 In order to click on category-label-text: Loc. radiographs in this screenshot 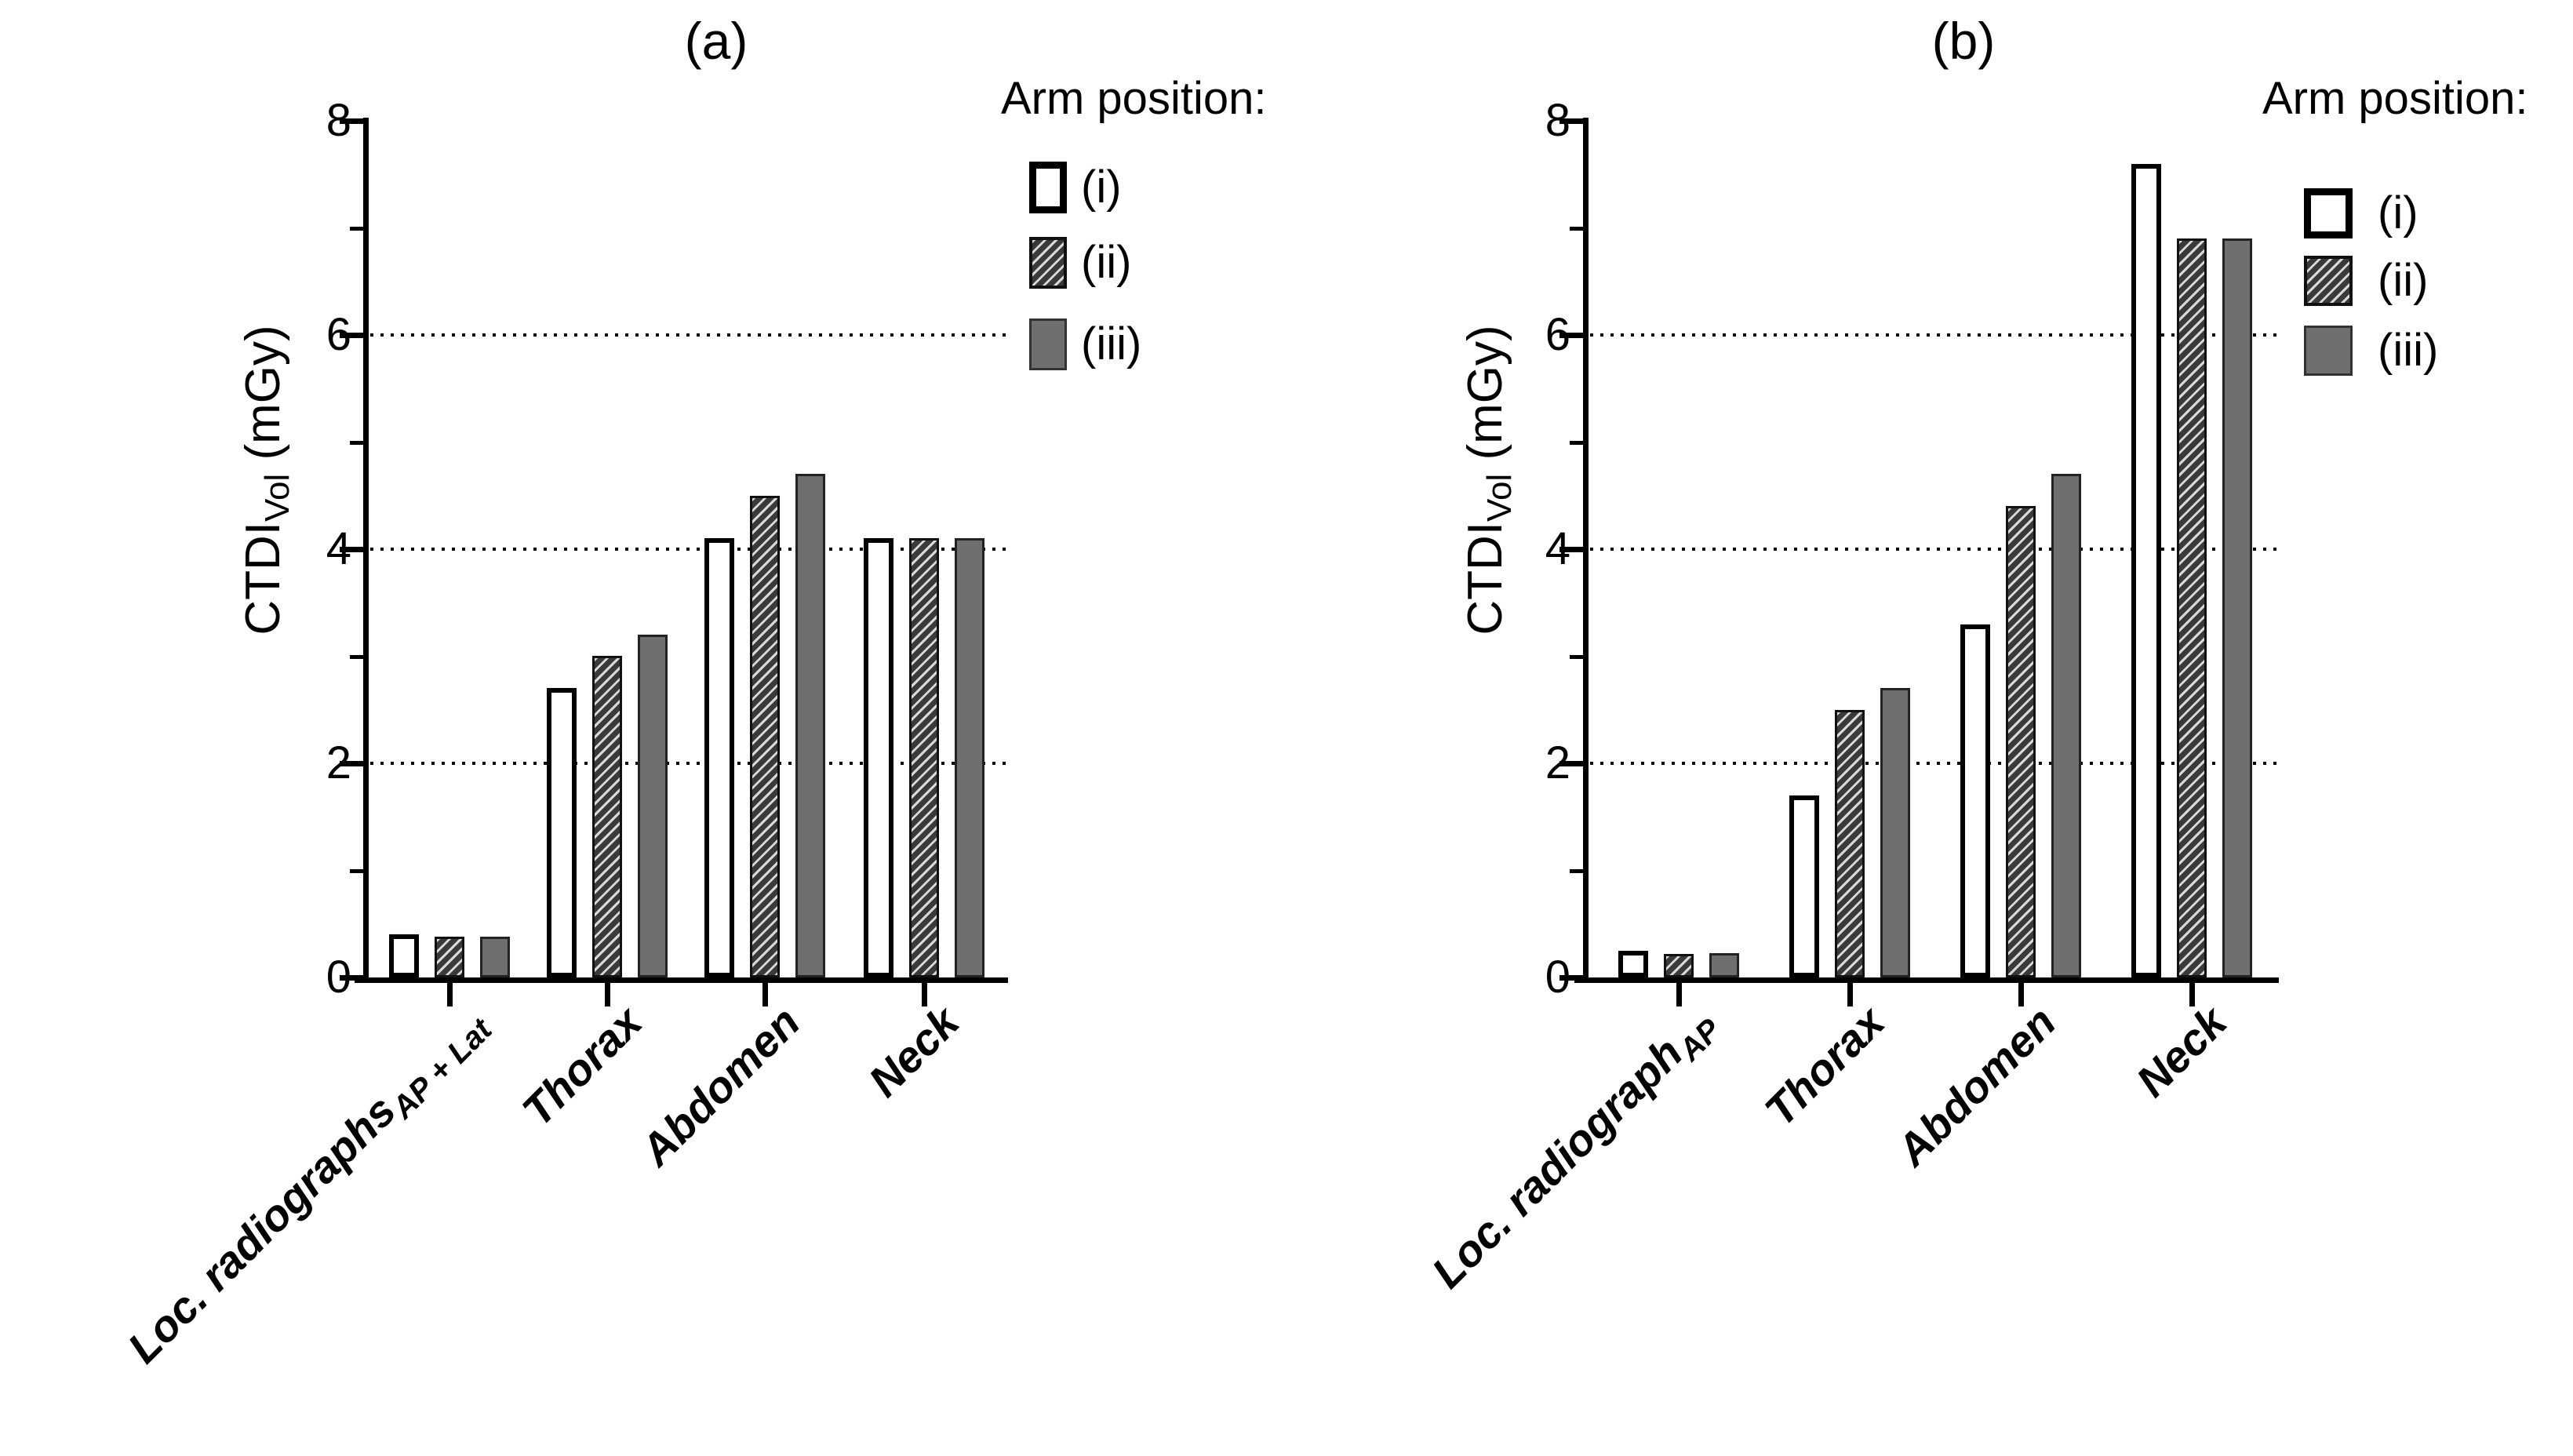, I will do `click(262, 1229)`.